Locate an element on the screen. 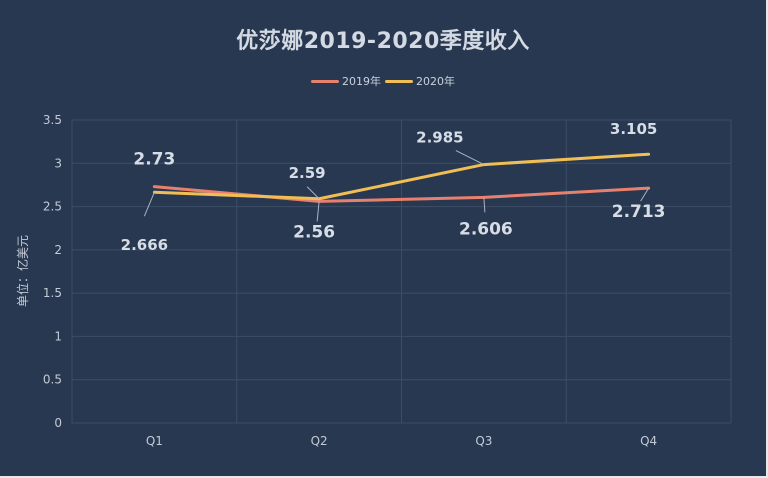  data-label: 2.73 is located at coordinates (154, 160).